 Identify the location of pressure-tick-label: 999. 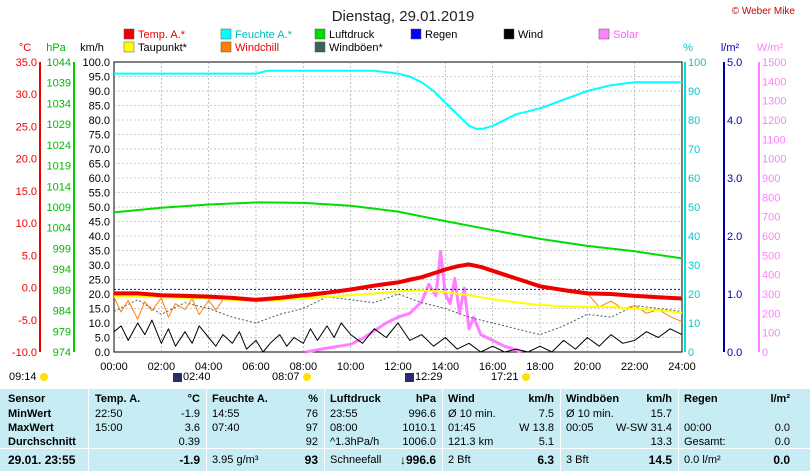
(62, 249).